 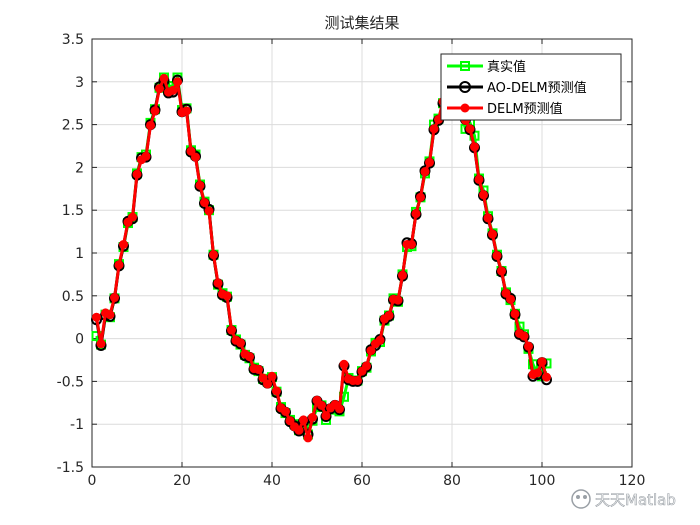 I want to click on y-tick-label-1: -1, so click(x=77, y=425).